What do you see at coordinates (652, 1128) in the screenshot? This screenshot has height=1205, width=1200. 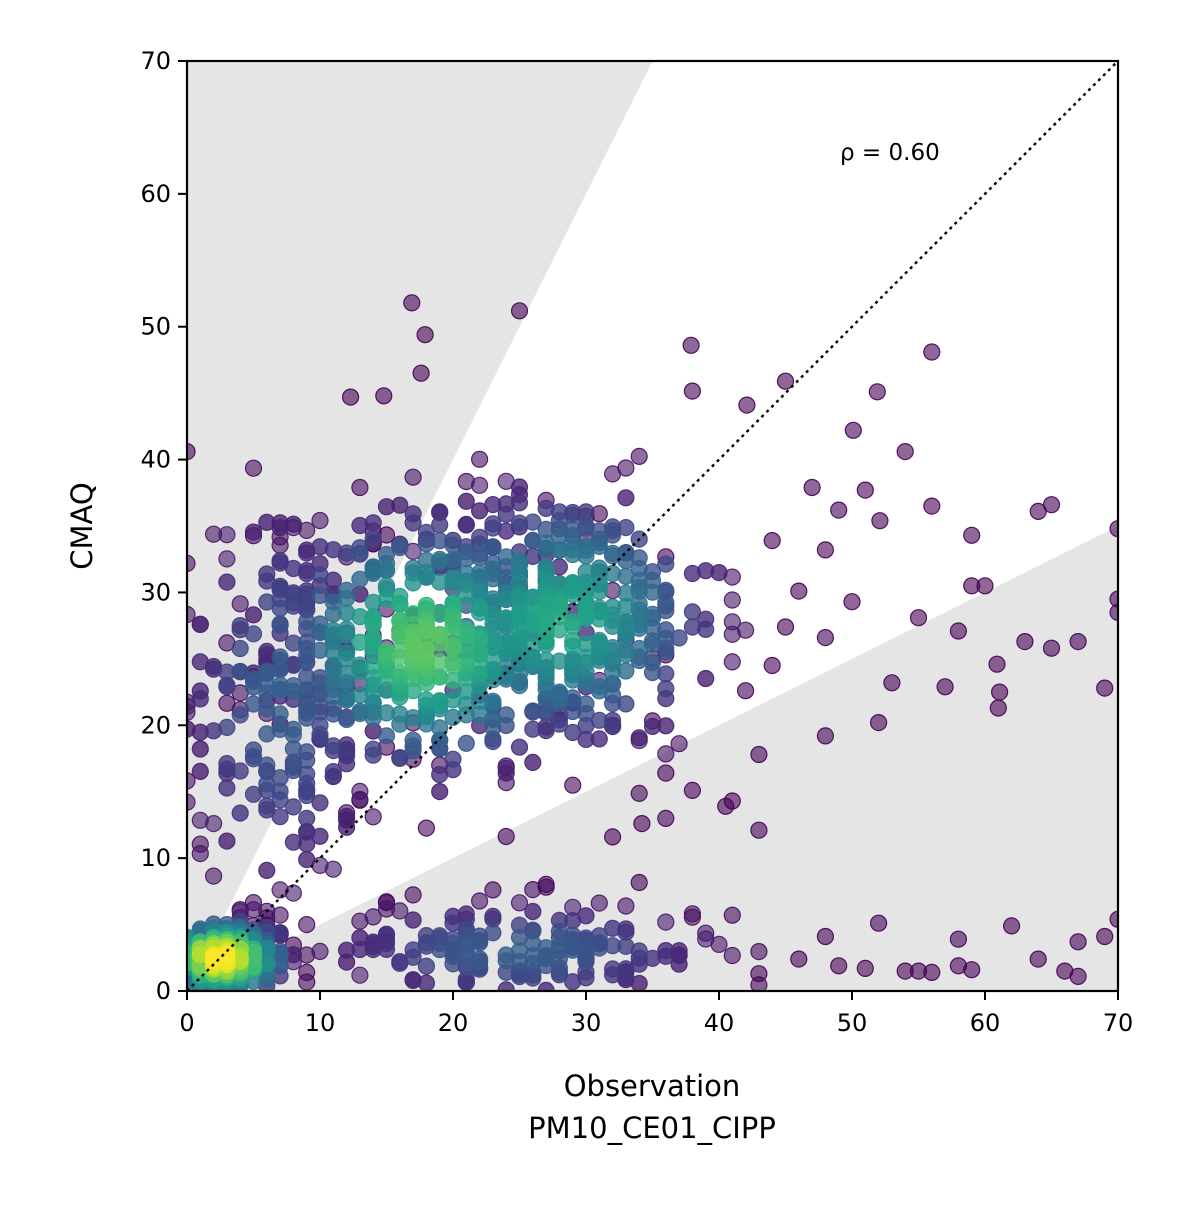 I see `x-axis-label-line2: PM10_CE01_CIPP` at bounding box center [652, 1128].